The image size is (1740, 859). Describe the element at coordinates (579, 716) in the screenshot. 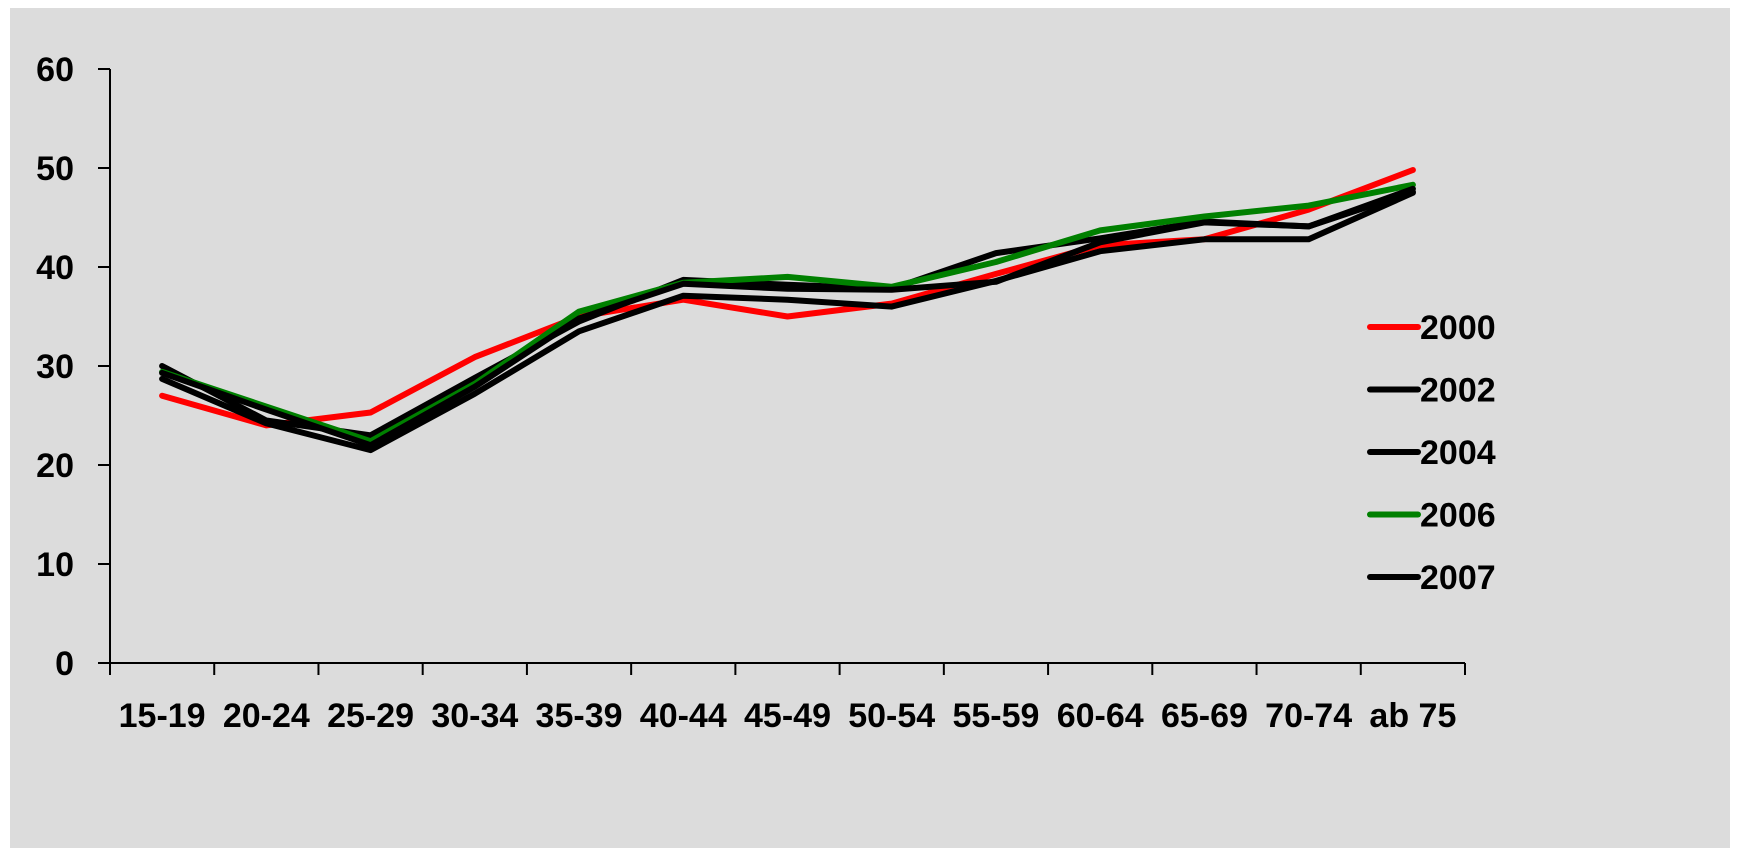

I see `x-tick-label: 35-39` at that location.